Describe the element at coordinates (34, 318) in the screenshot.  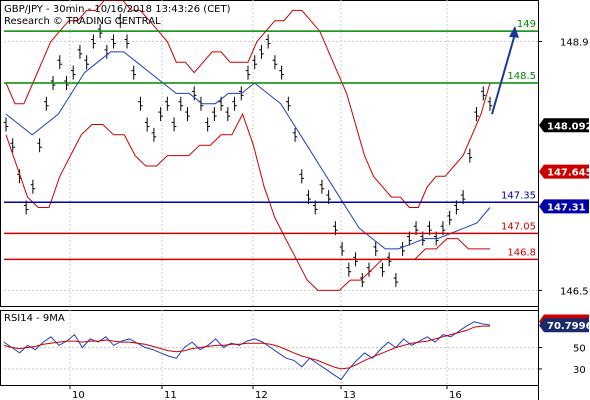
I see `rsi-title: RSI14 - 9MA` at that location.